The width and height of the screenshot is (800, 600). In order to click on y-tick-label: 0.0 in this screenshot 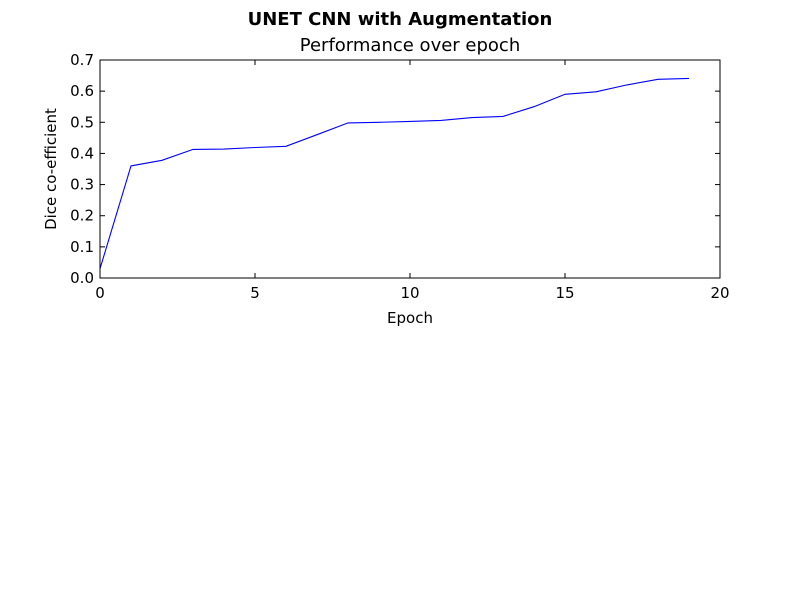, I will do `click(82, 278)`.